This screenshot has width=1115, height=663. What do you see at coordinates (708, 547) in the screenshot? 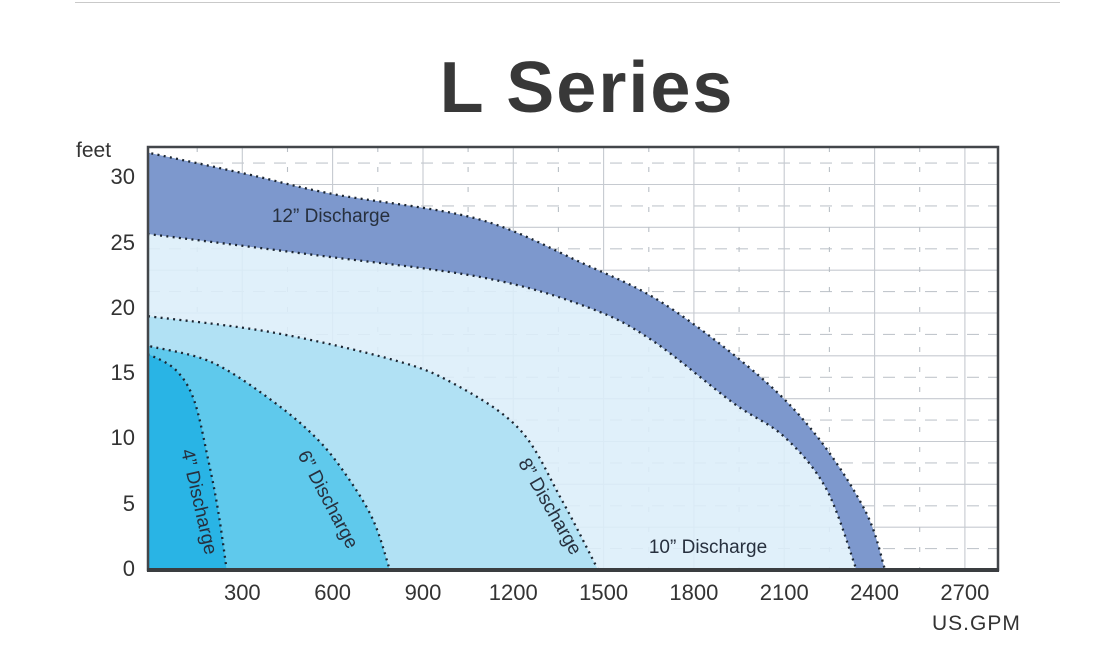
I see `region-label-10in-discharge: 10” Discharge` at bounding box center [708, 547].